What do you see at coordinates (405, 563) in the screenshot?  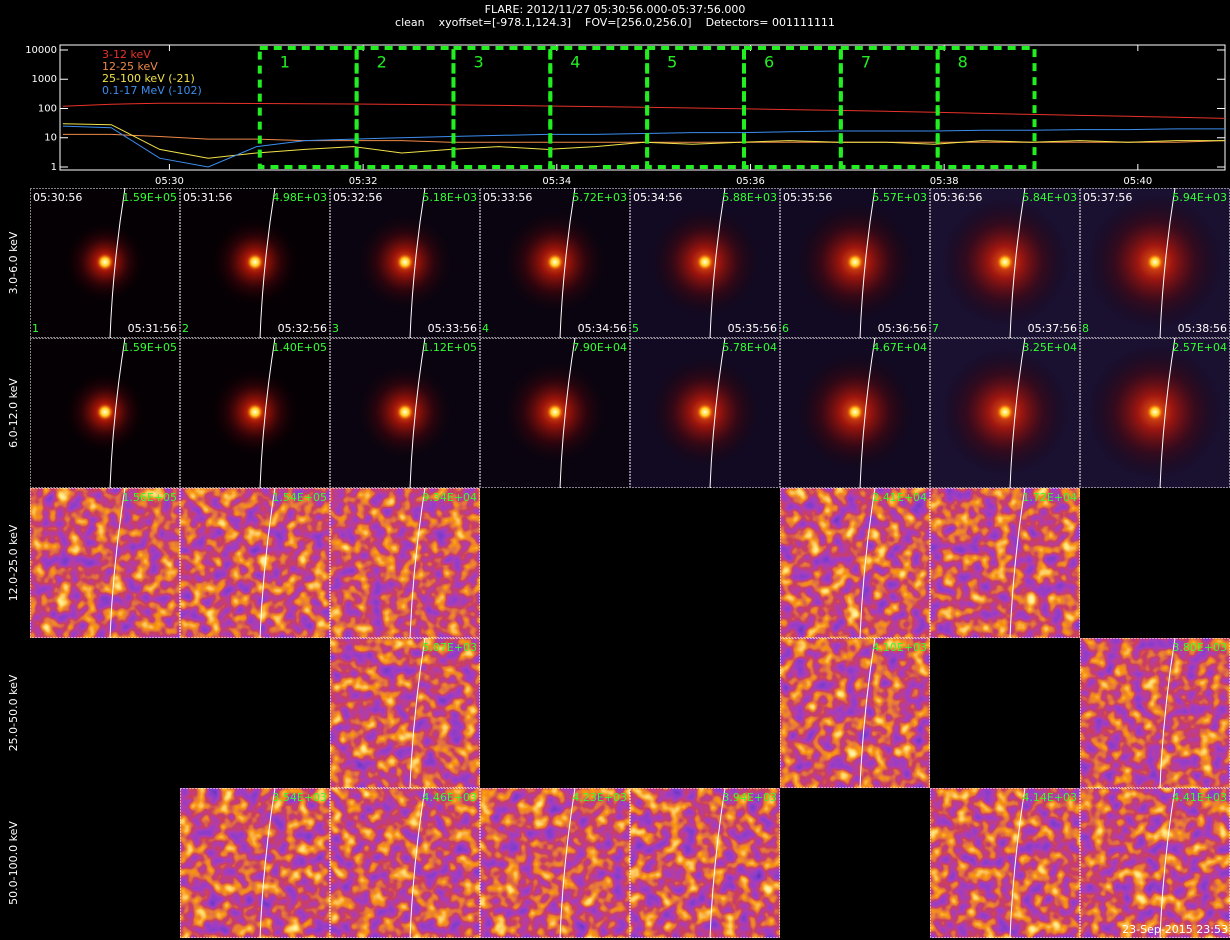 I see `image-panel: 9.34E+04` at bounding box center [405, 563].